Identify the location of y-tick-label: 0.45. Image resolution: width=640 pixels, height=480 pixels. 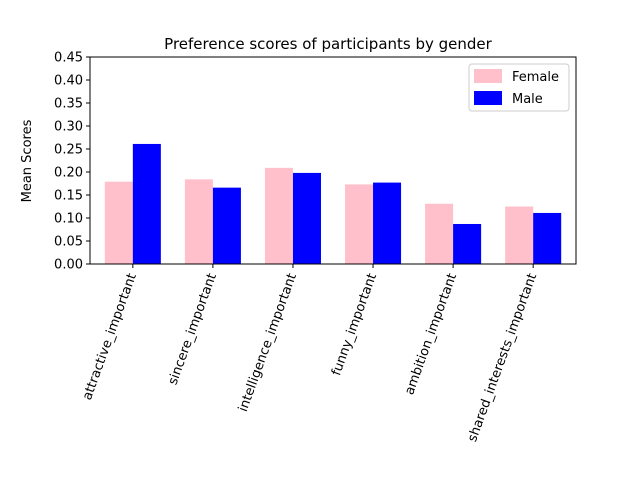
(68, 58).